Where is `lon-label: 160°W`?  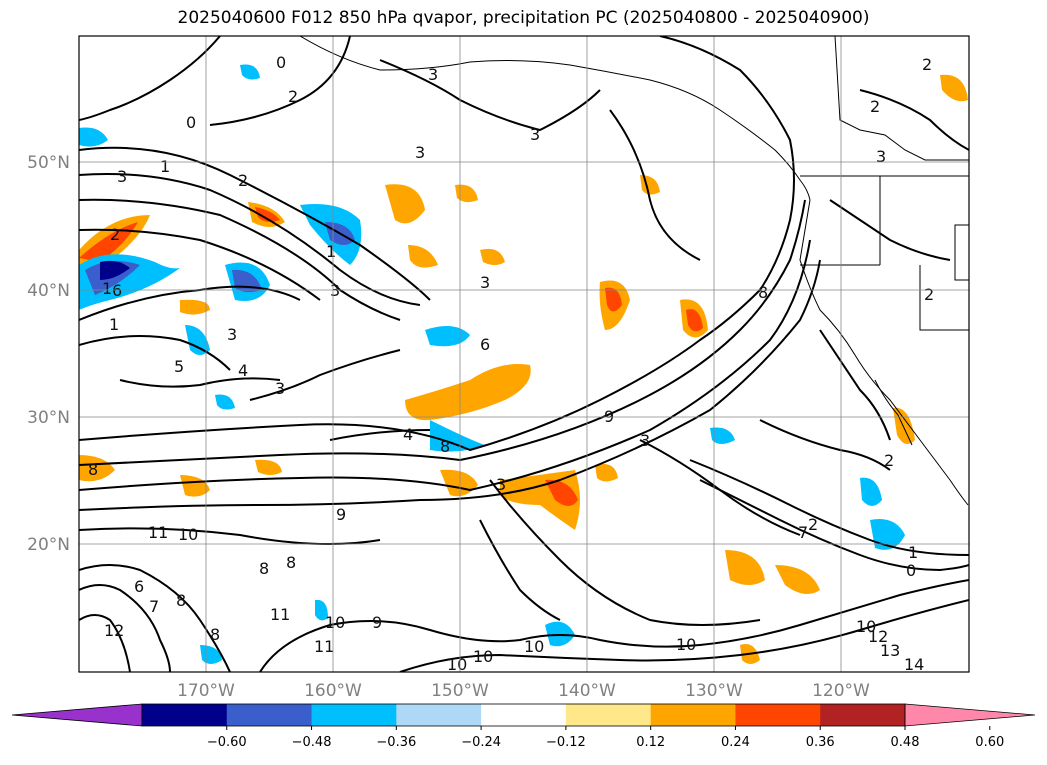
lon-label: 160°W is located at coordinates (333, 691).